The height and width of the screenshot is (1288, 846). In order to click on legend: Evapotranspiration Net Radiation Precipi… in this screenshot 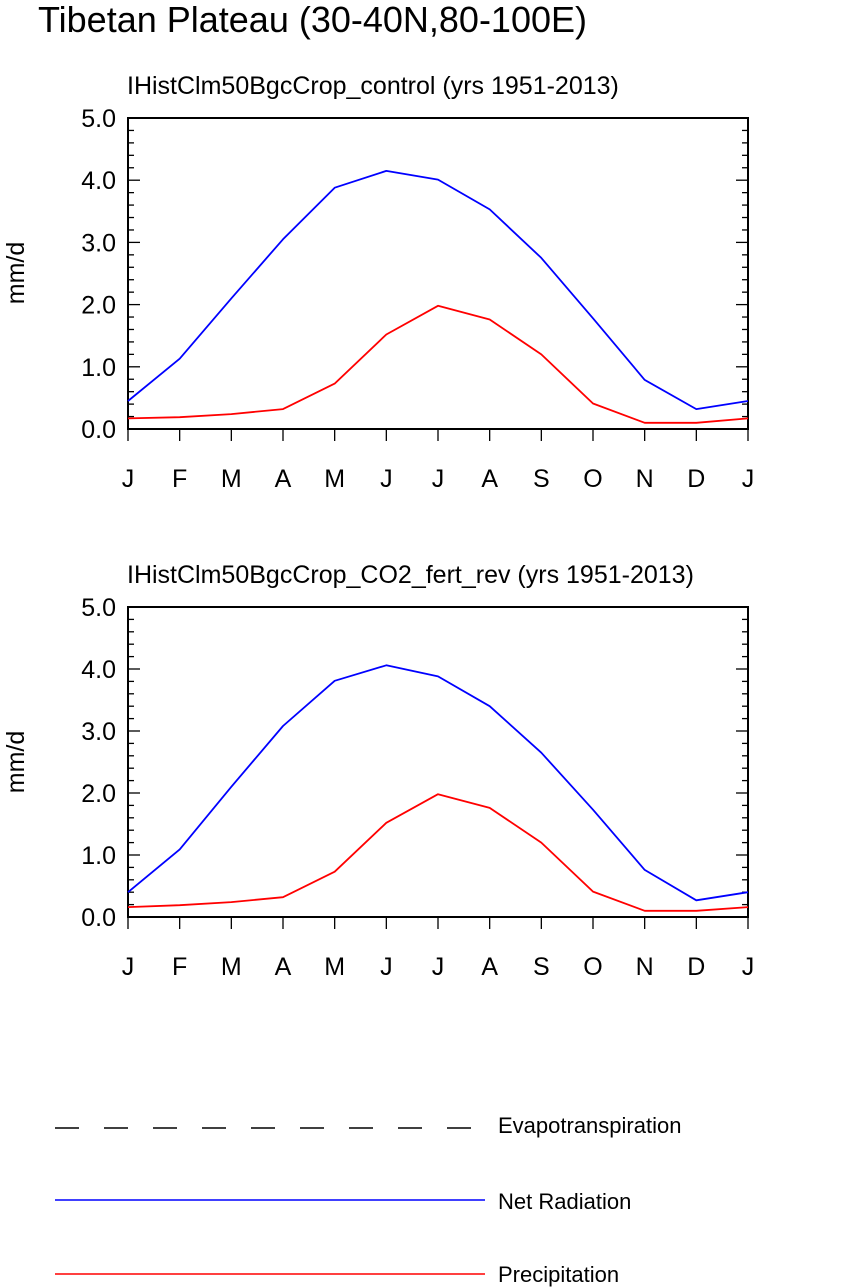, I will do `click(368, 1200)`.